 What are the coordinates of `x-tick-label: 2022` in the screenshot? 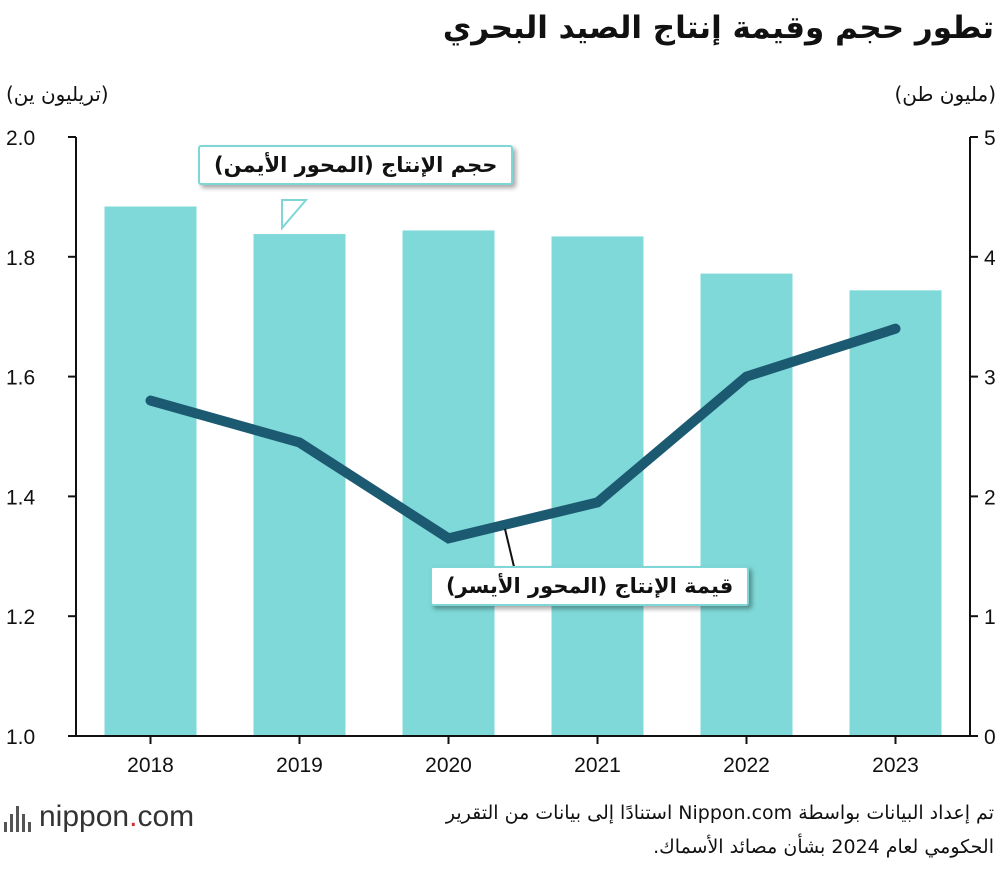 It's located at (746, 765).